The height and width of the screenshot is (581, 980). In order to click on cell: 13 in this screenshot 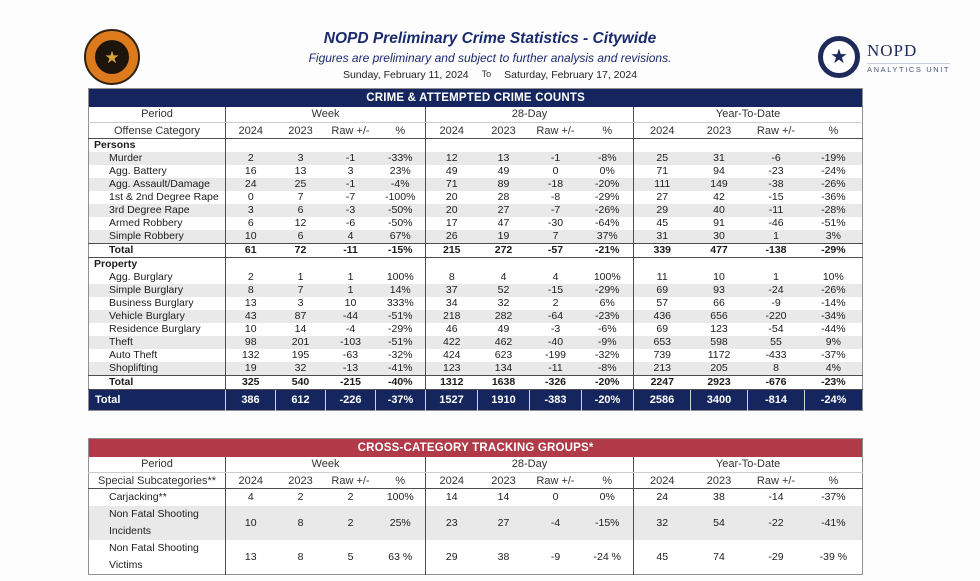, I will do `click(250, 557)`.